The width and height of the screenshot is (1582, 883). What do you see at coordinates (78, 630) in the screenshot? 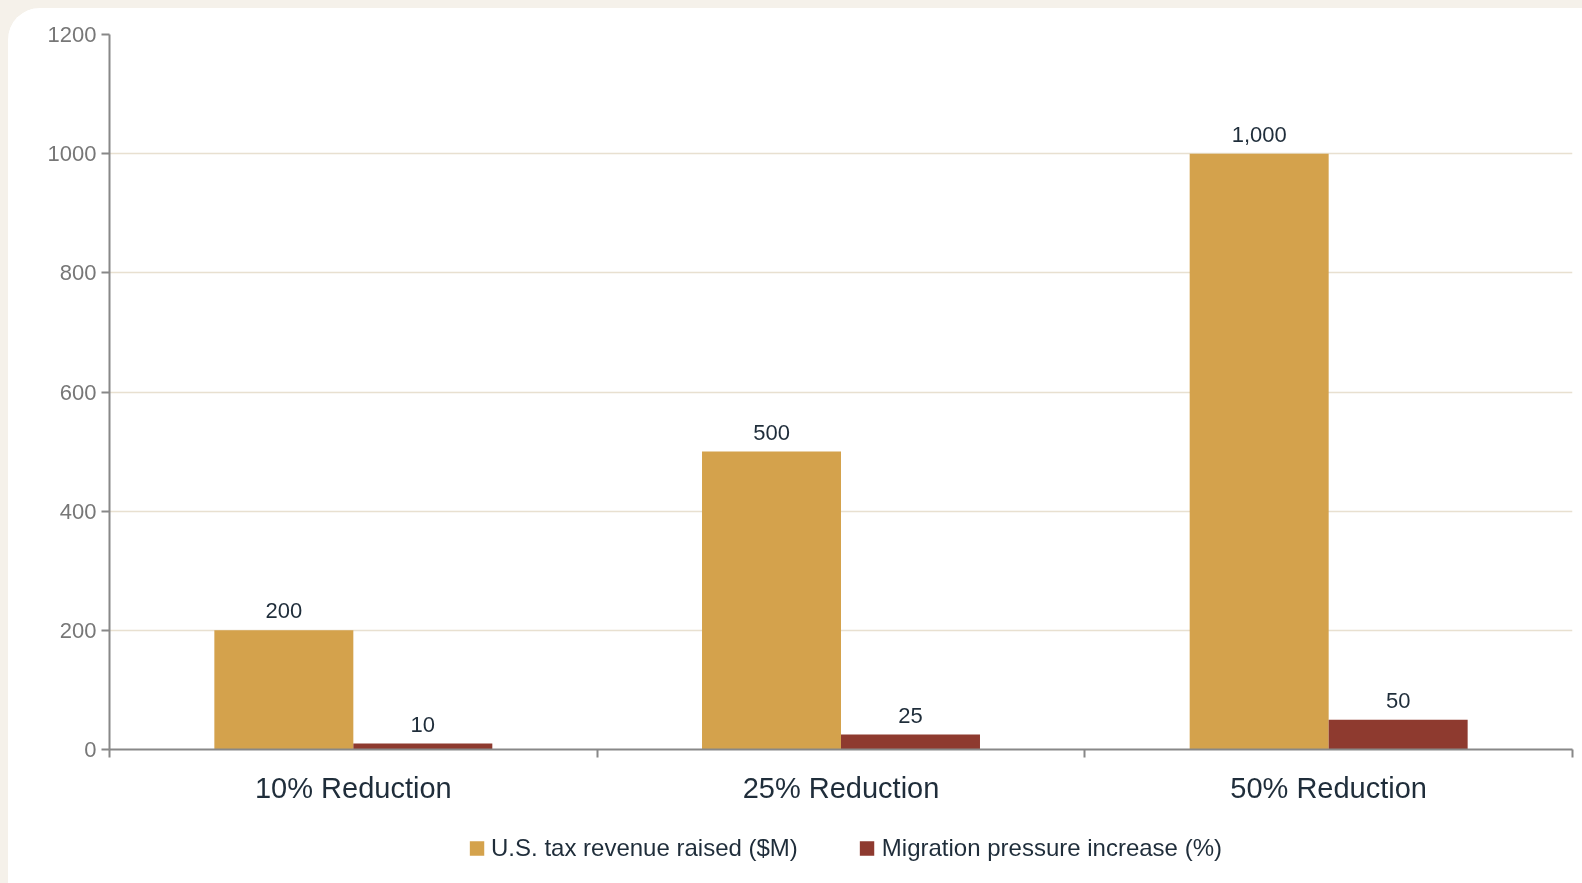
I see `y-tick-label: 200` at bounding box center [78, 630].